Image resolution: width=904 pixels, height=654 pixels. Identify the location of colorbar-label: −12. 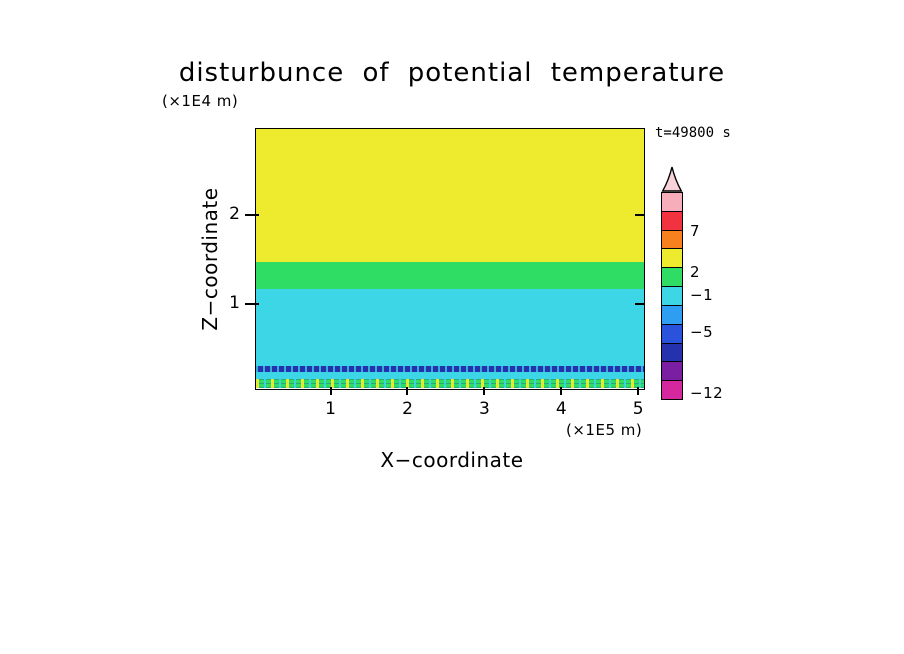
(707, 392).